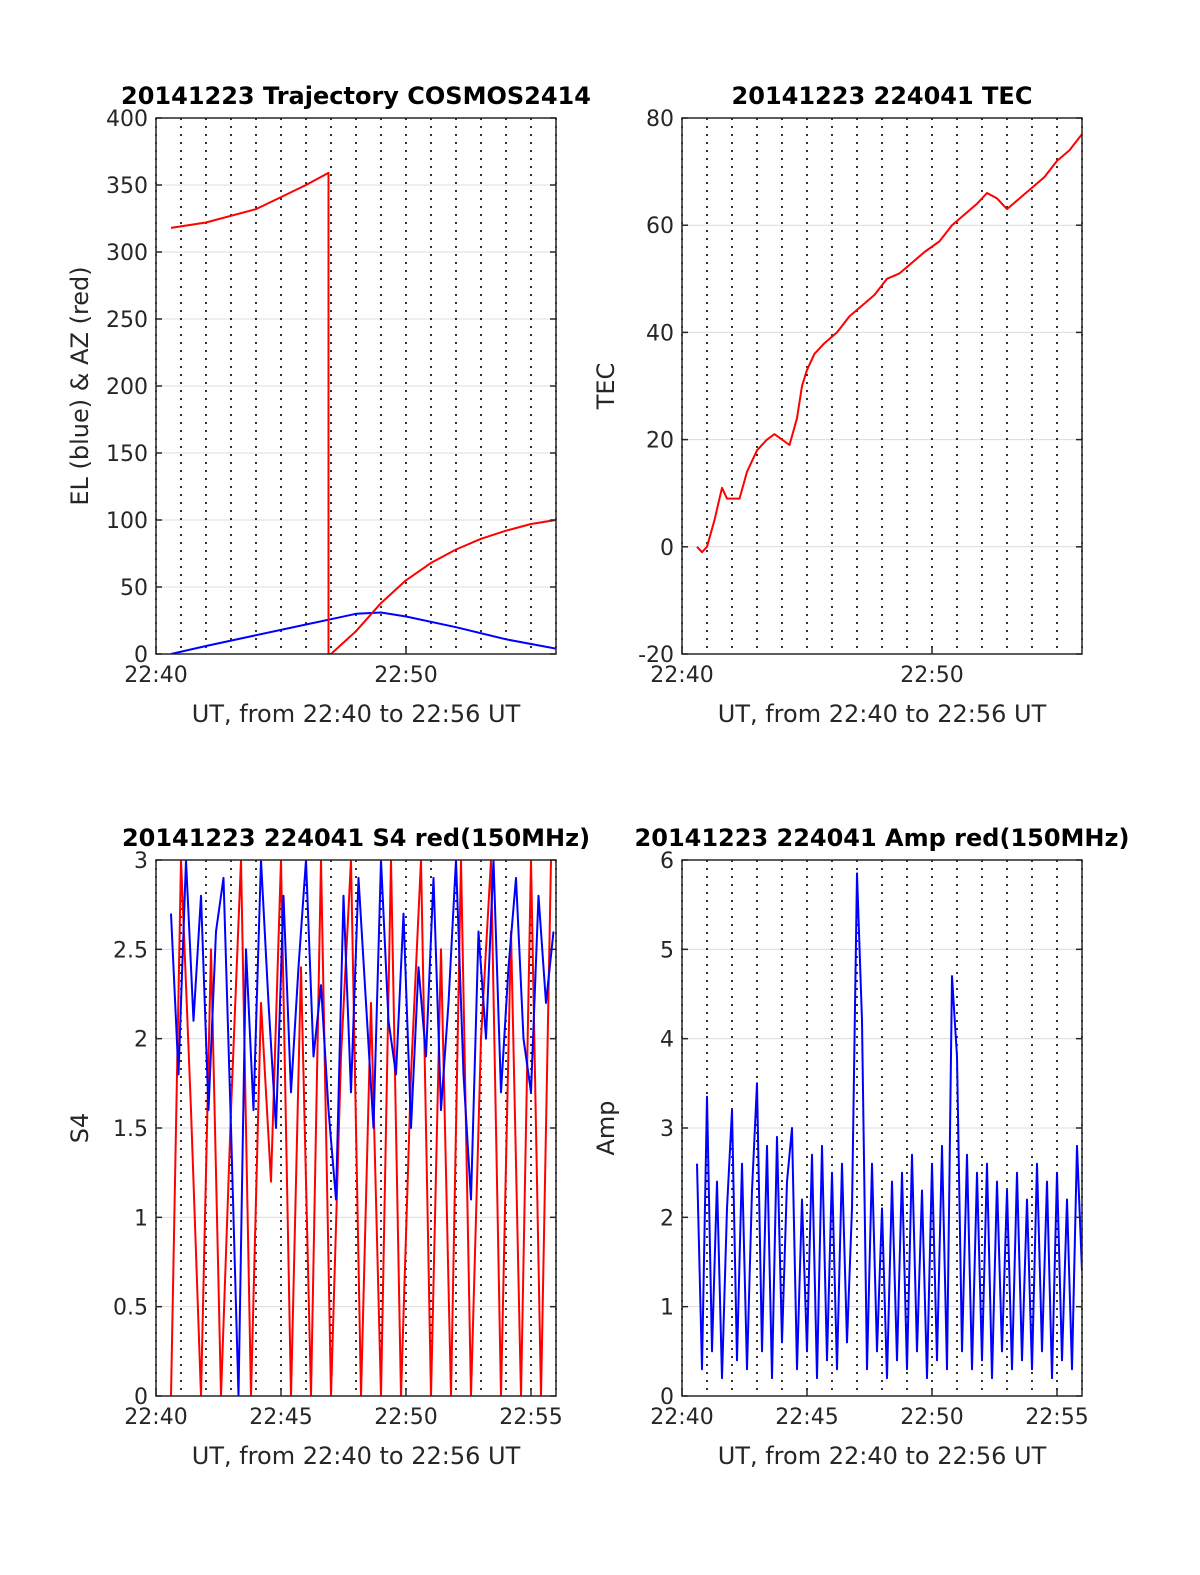  Describe the element at coordinates (667, 861) in the screenshot. I see `y-tick-label: 6` at that location.